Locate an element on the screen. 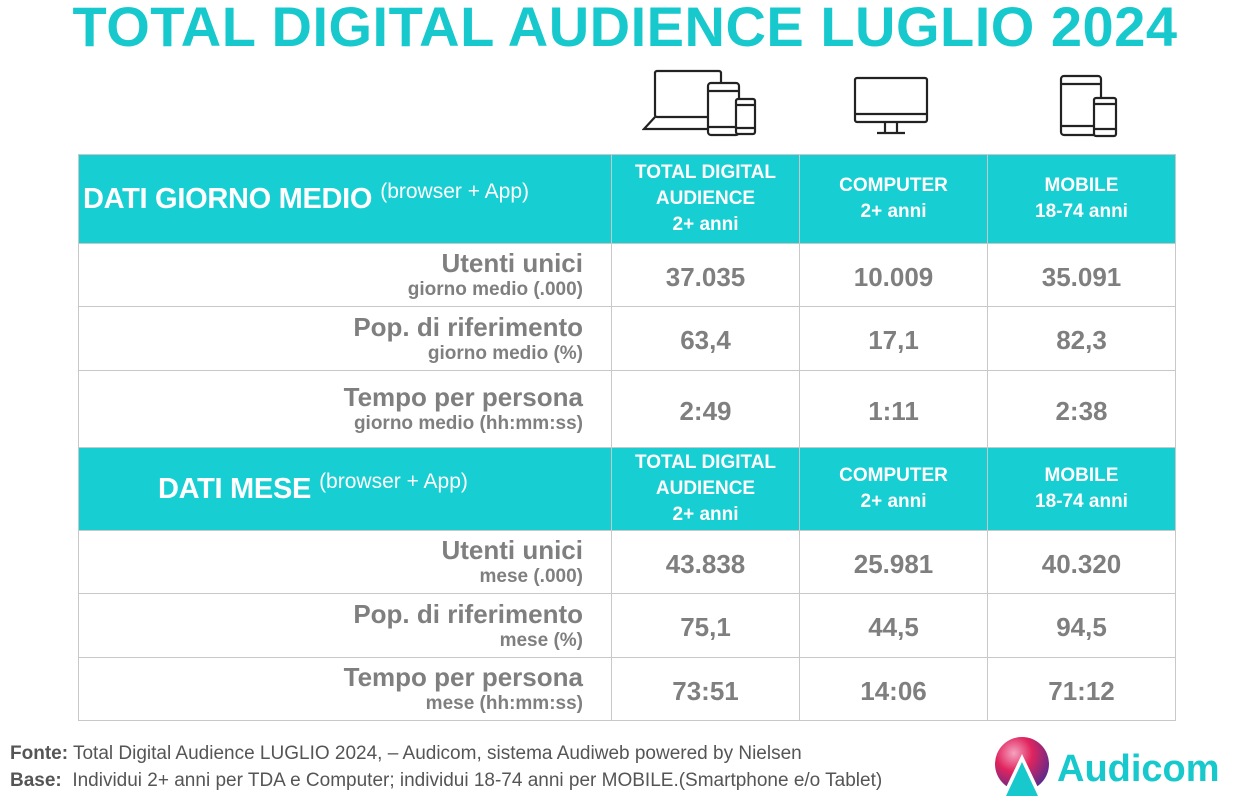 The image size is (1250, 807). value-cell: 1:11 is located at coordinates (893, 409).